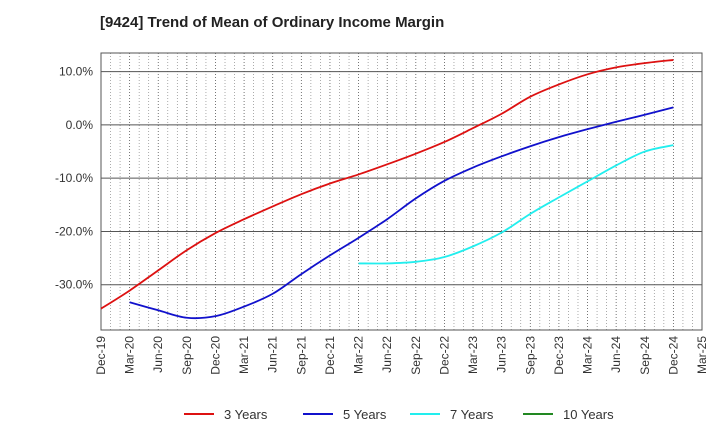 The height and width of the screenshot is (440, 720). I want to click on legend-label-3-years: 3 Years, so click(246, 414).